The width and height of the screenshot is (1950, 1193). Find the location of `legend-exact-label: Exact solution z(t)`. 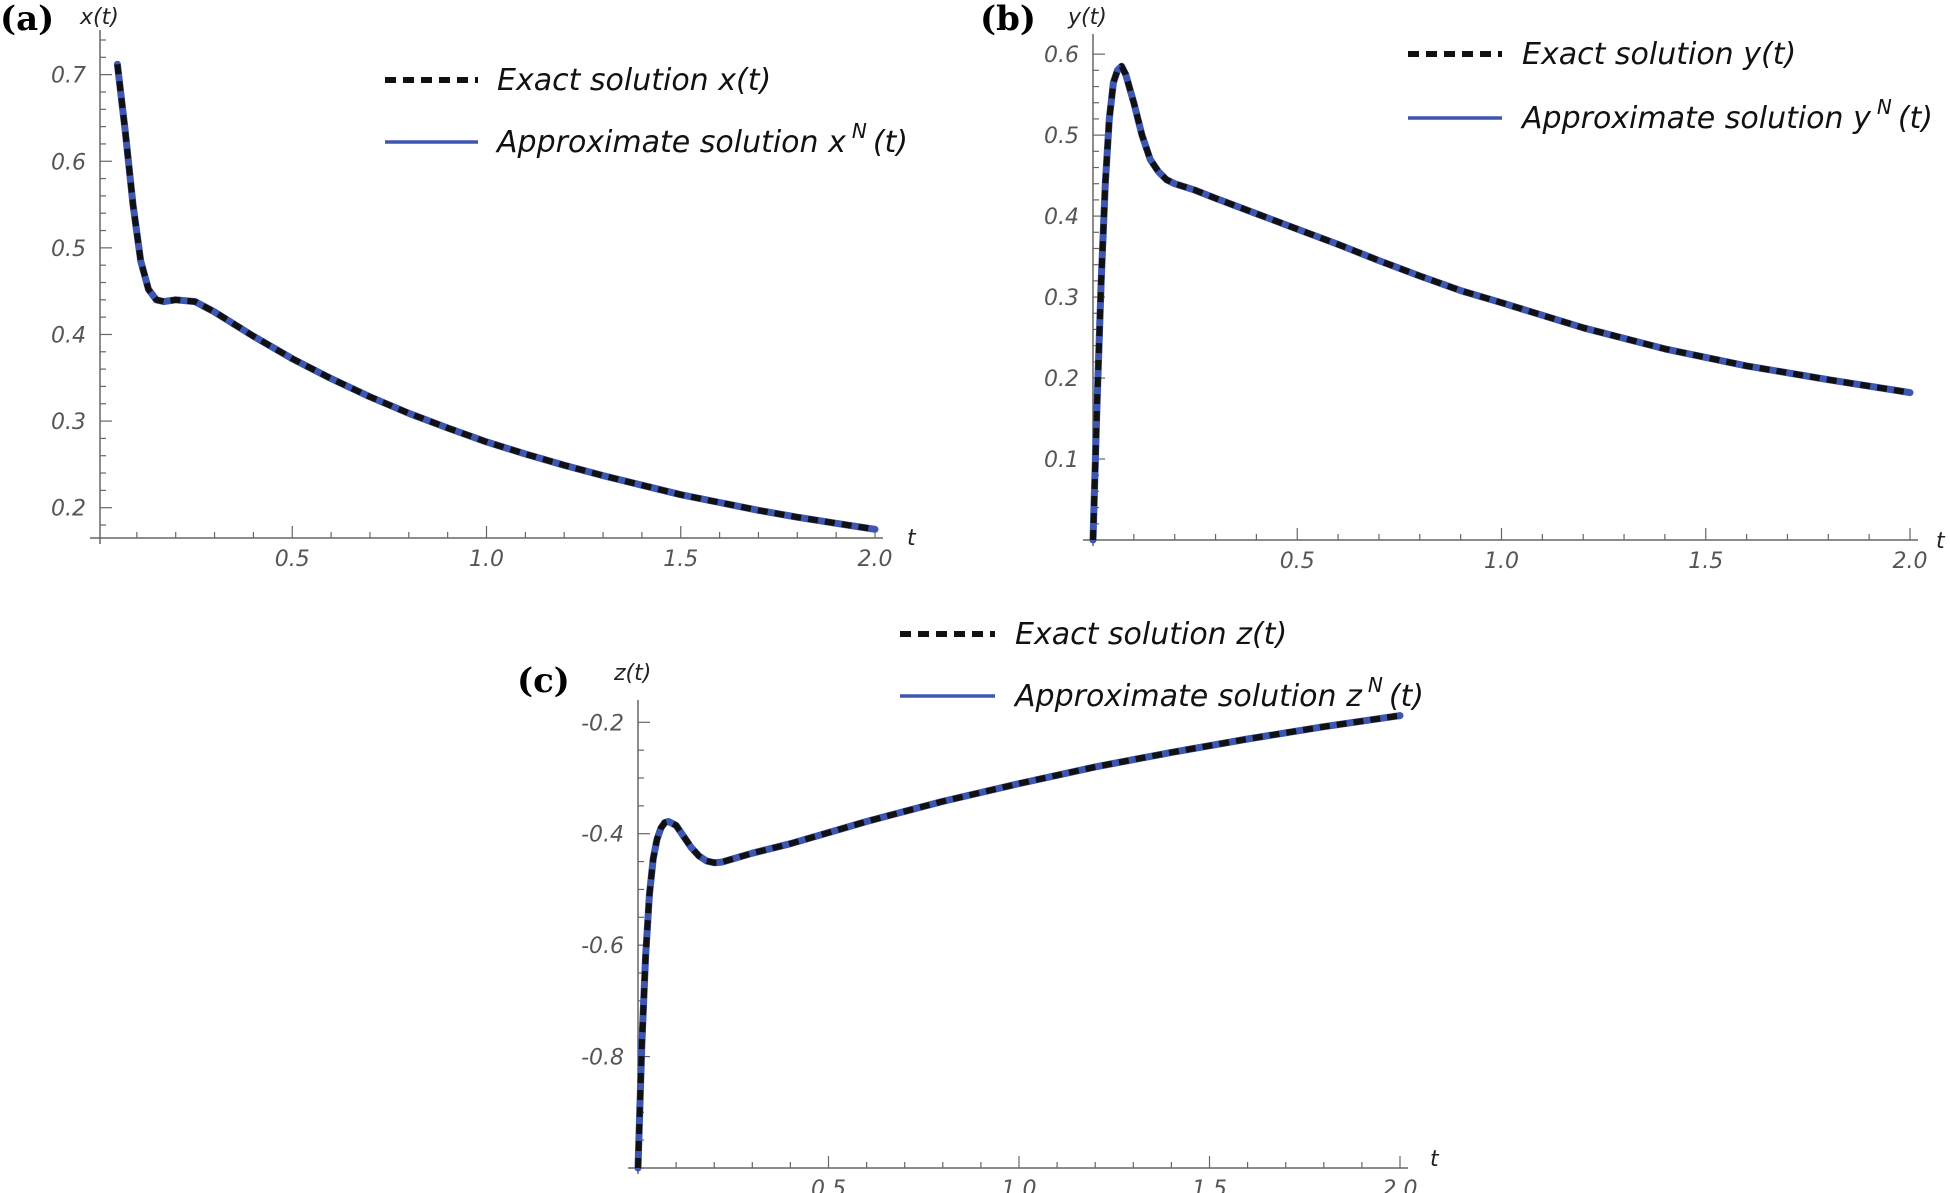

legend-exact-label: Exact solution z(t) is located at coordinates (1151, 634).